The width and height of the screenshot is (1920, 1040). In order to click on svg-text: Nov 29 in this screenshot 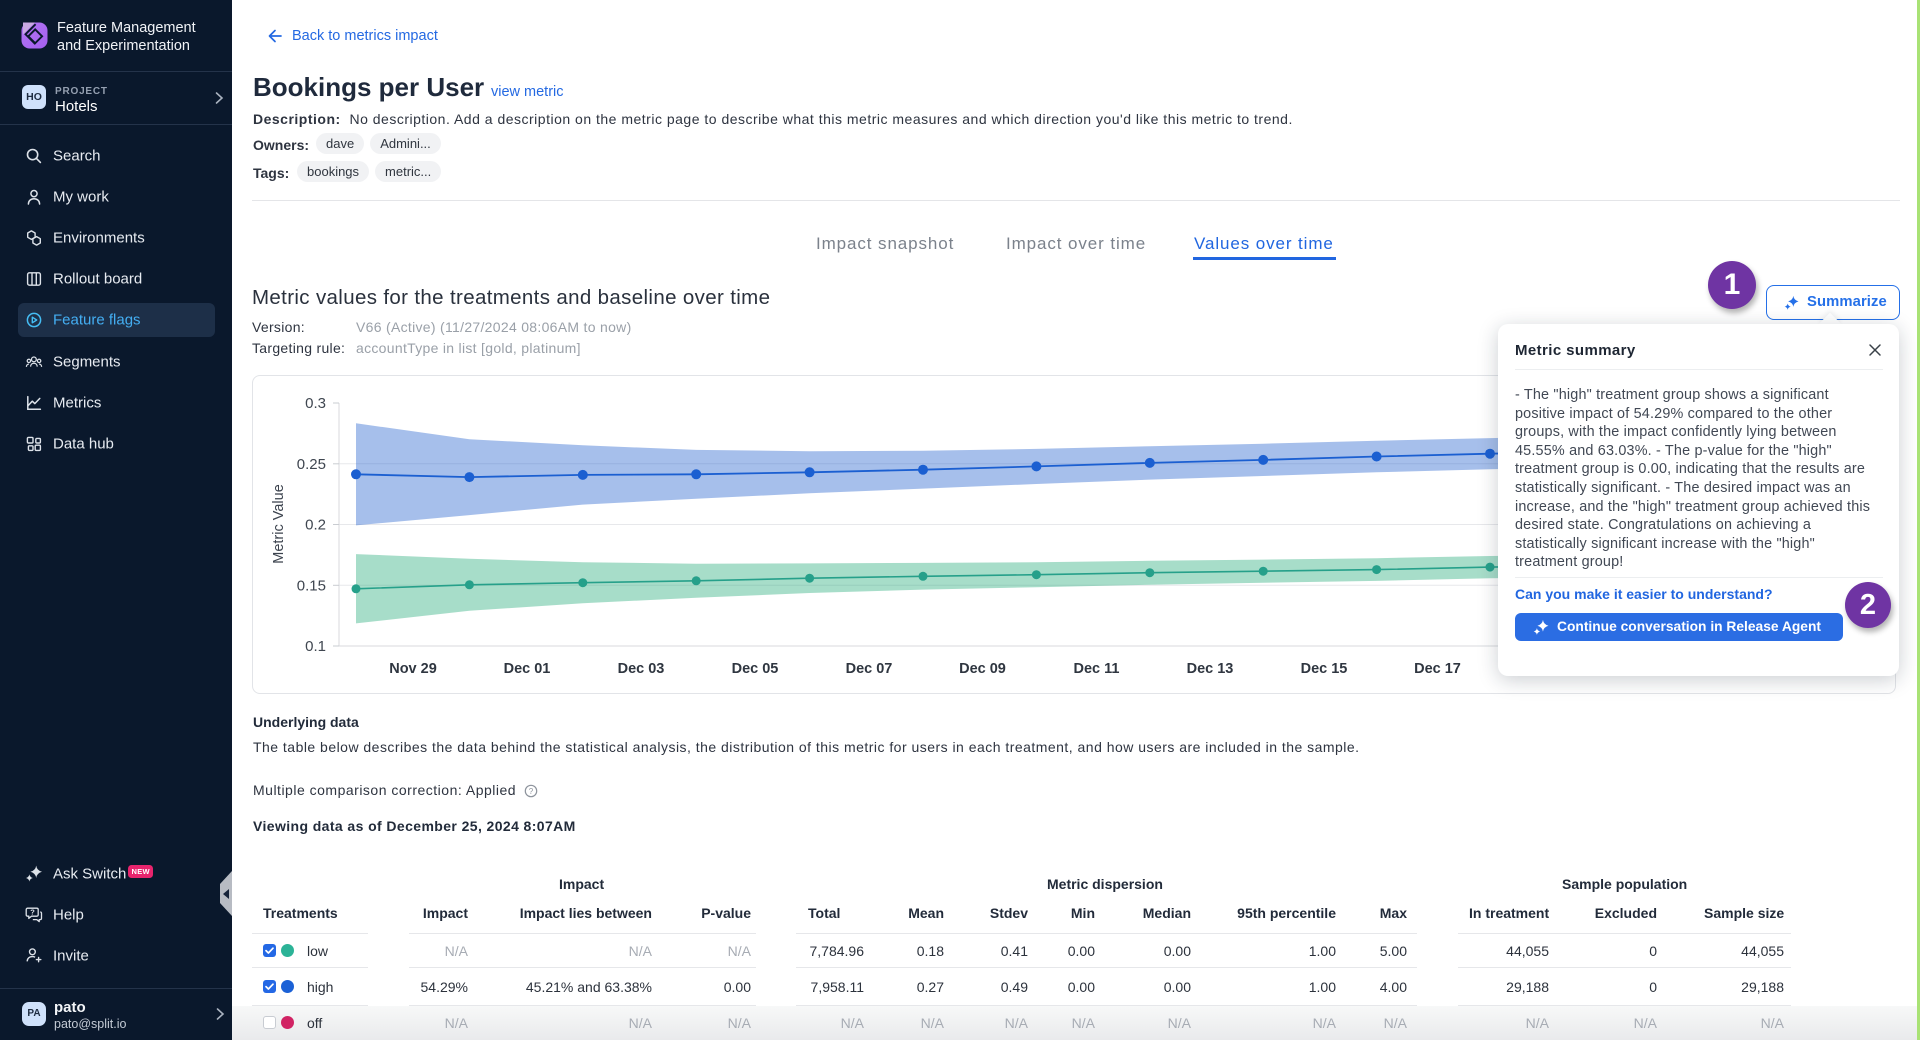, I will do `click(413, 669)`.